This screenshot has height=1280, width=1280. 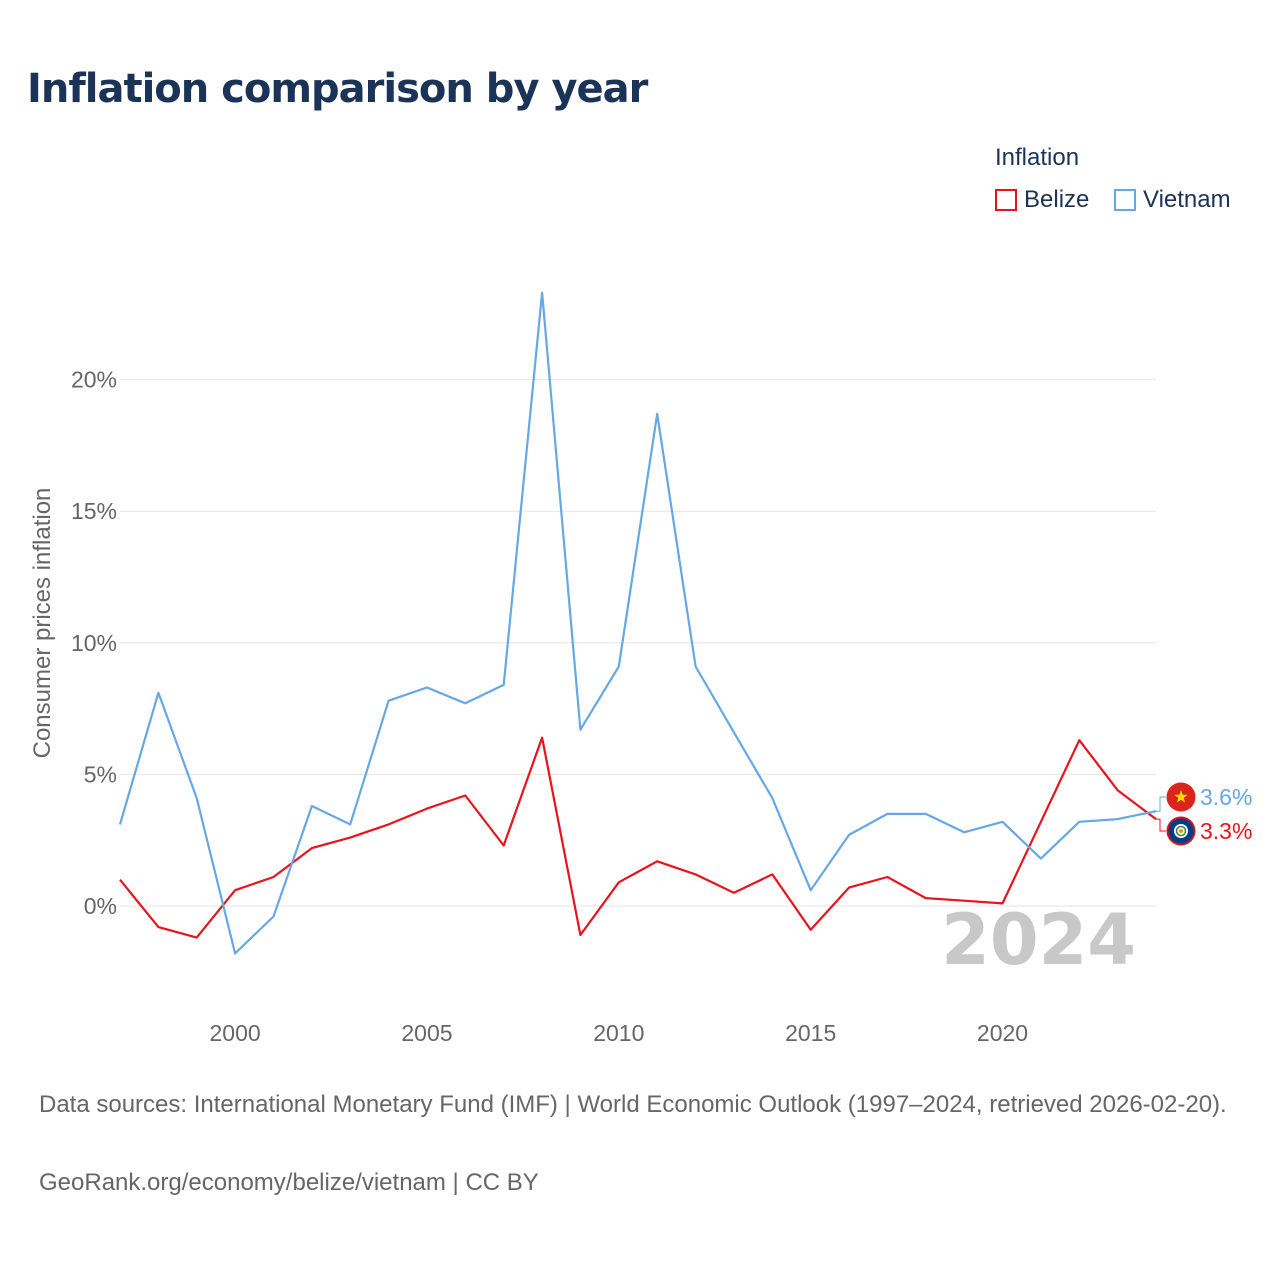 What do you see at coordinates (1038, 940) in the screenshot?
I see `watermark-year: 2024` at bounding box center [1038, 940].